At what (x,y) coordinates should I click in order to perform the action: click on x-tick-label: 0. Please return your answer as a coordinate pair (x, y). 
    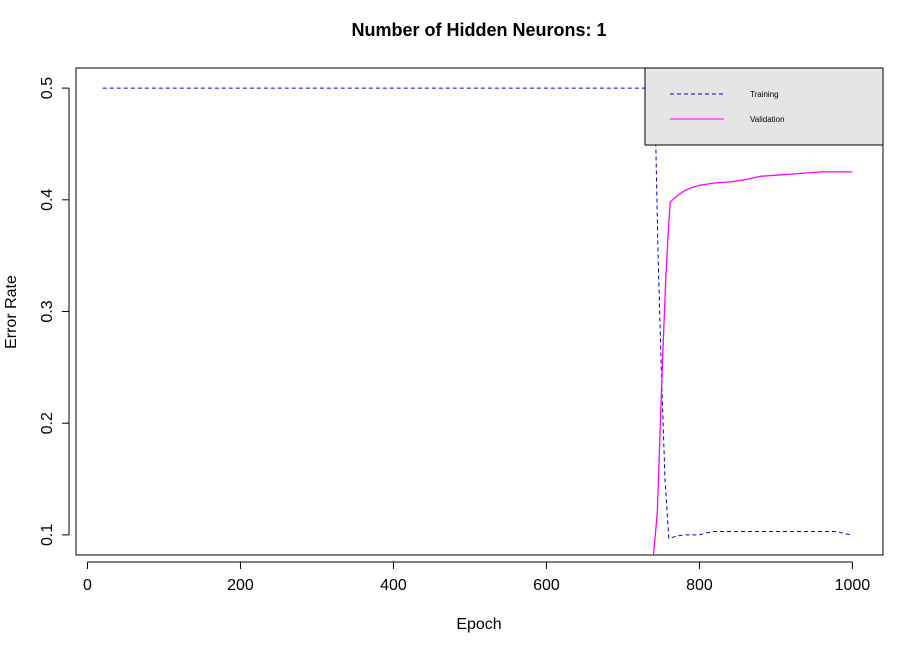
    Looking at the image, I should click on (87, 585).